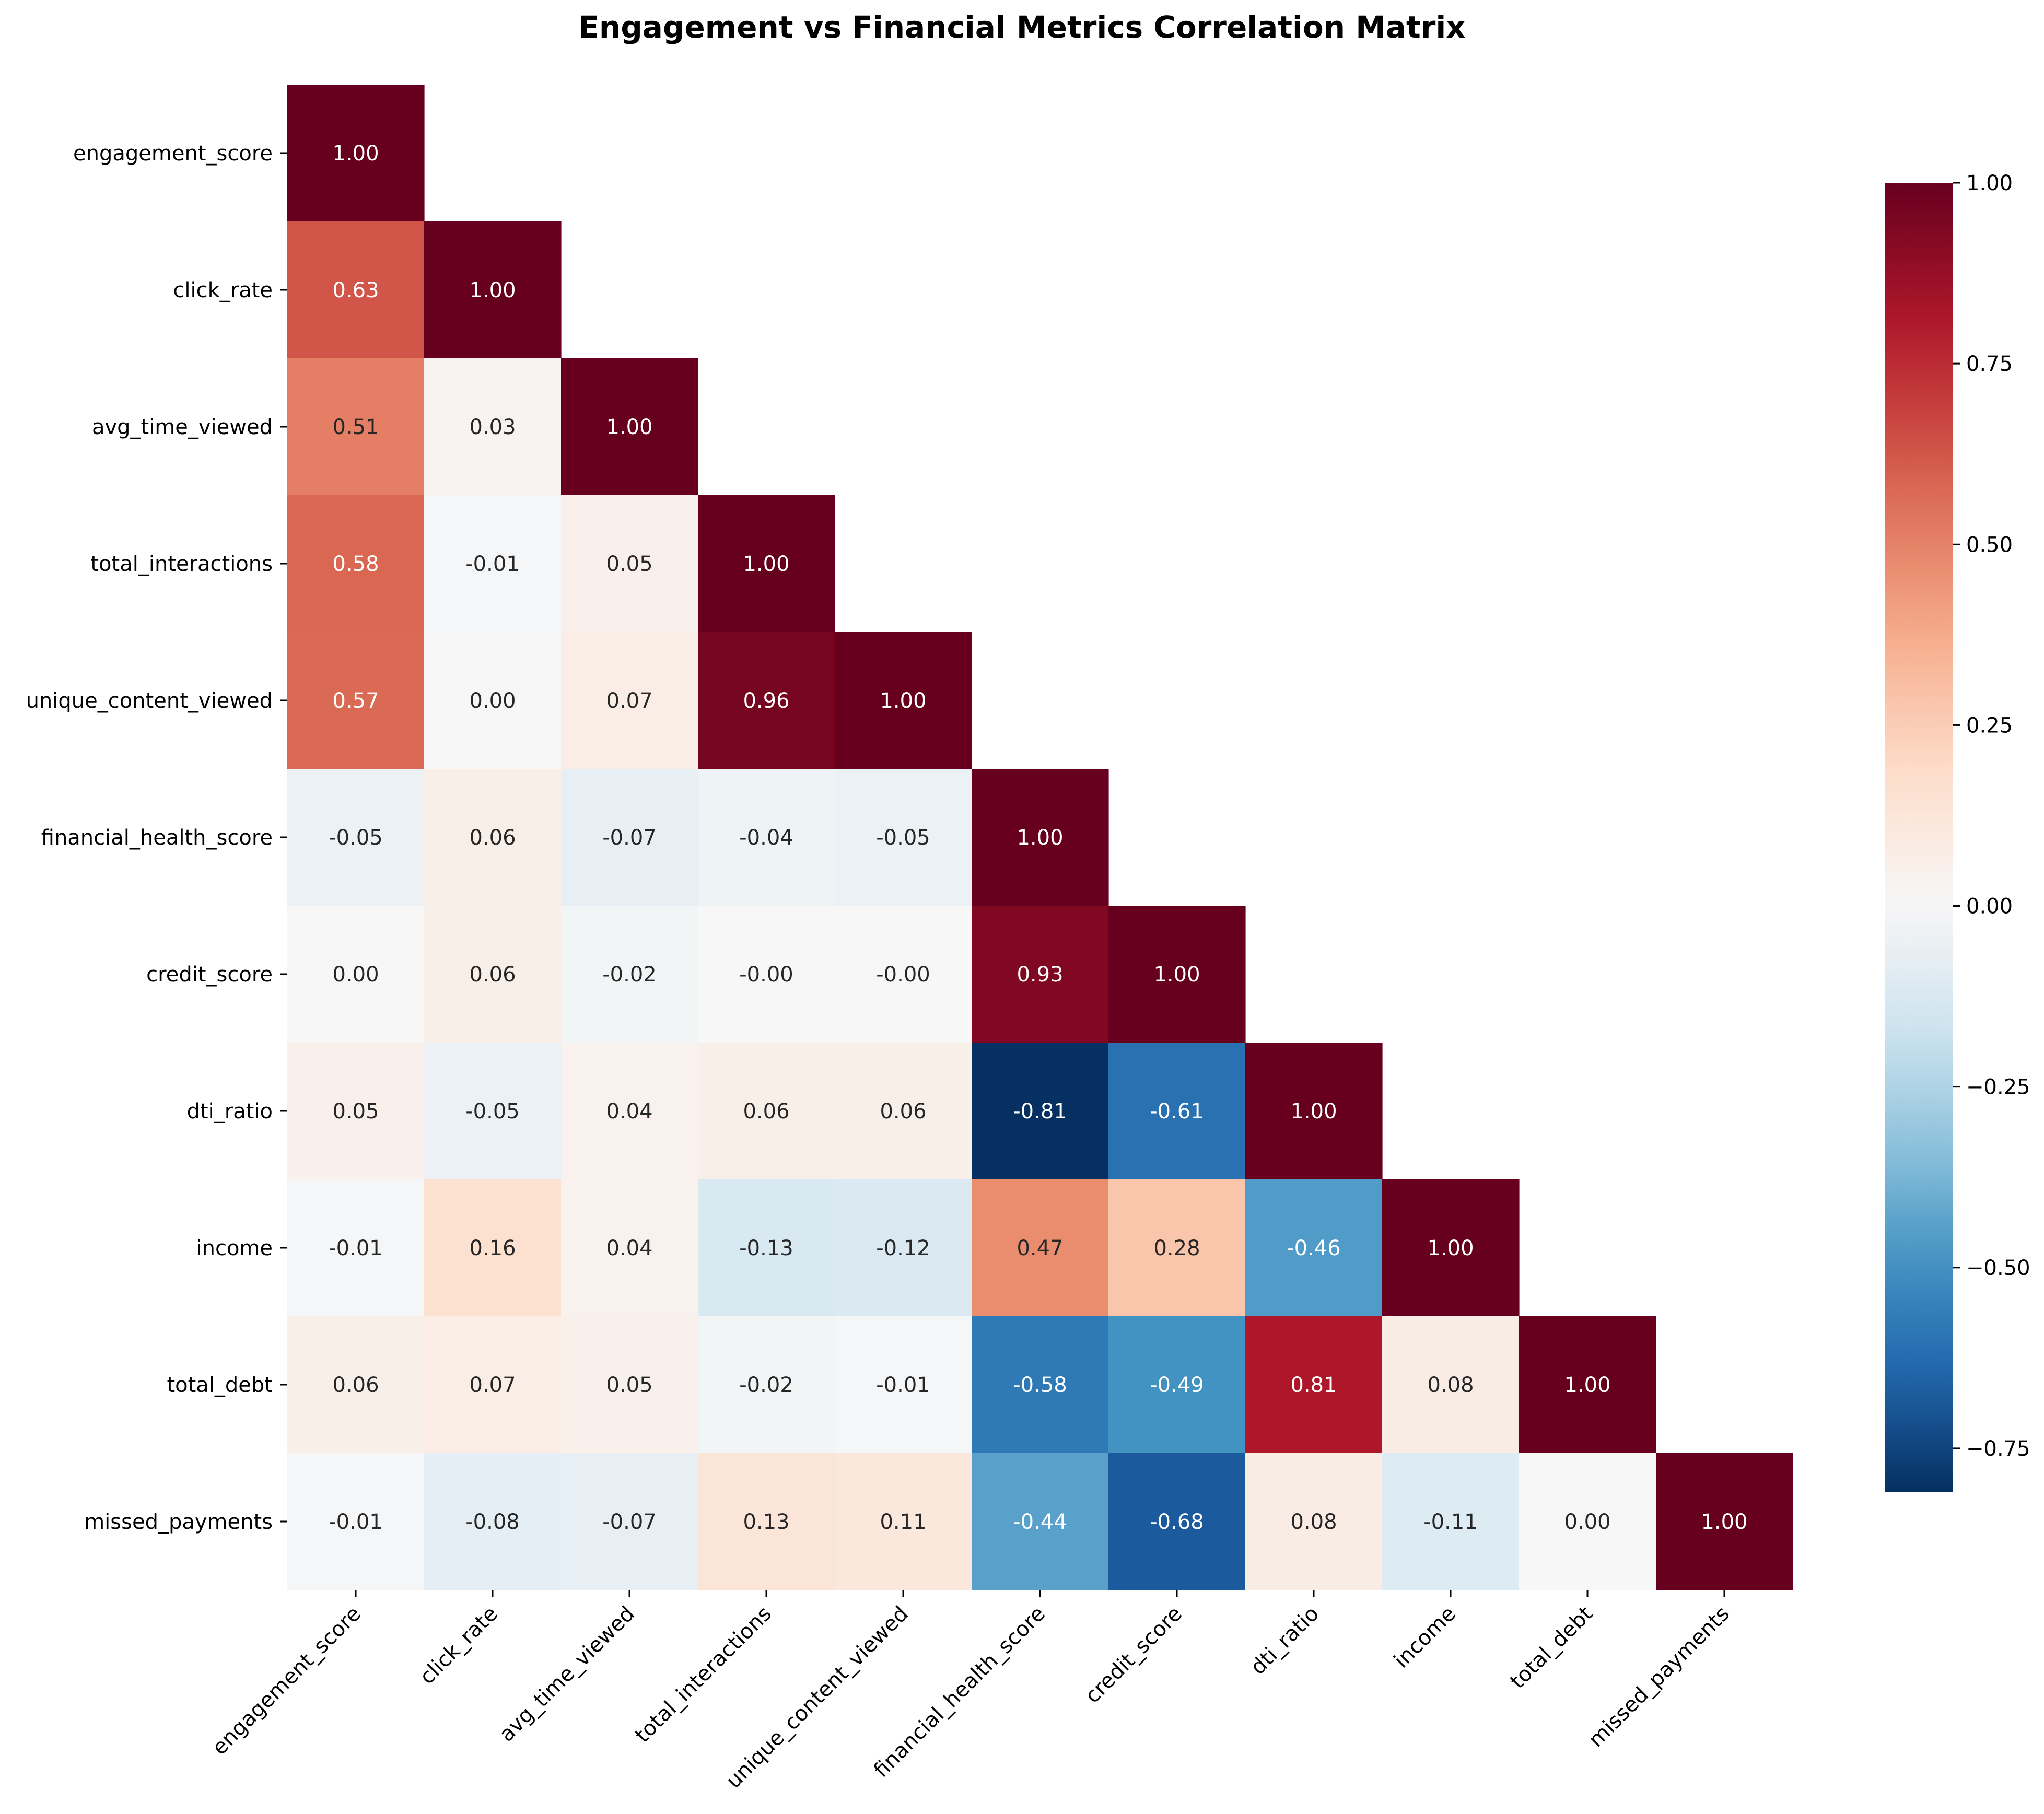 The height and width of the screenshot is (1814, 2044). I want to click on y-tick-label: click_rate, so click(223, 290).